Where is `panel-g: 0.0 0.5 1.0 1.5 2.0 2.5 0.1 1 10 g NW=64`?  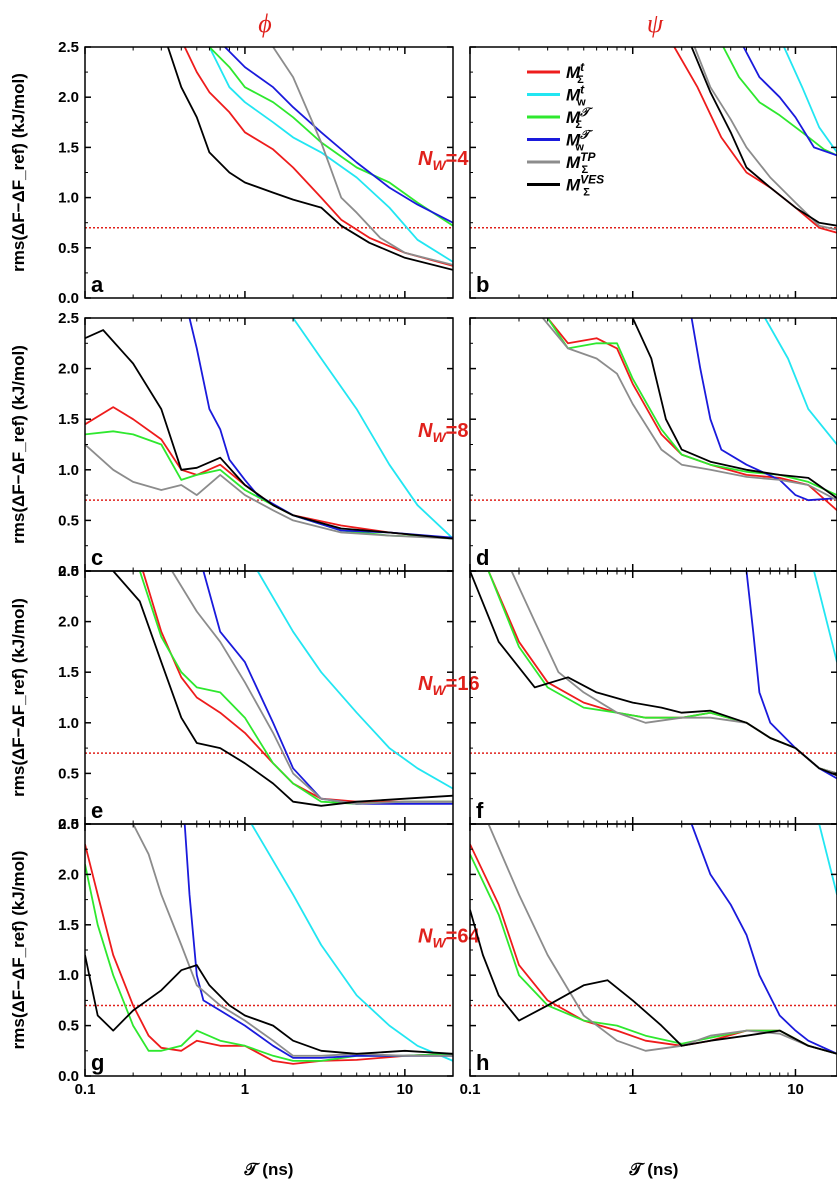
panel-g: 0.0 0.5 1.0 1.5 2.0 2.5 0.1 1 10 g NW=64 is located at coordinates (269, 957).